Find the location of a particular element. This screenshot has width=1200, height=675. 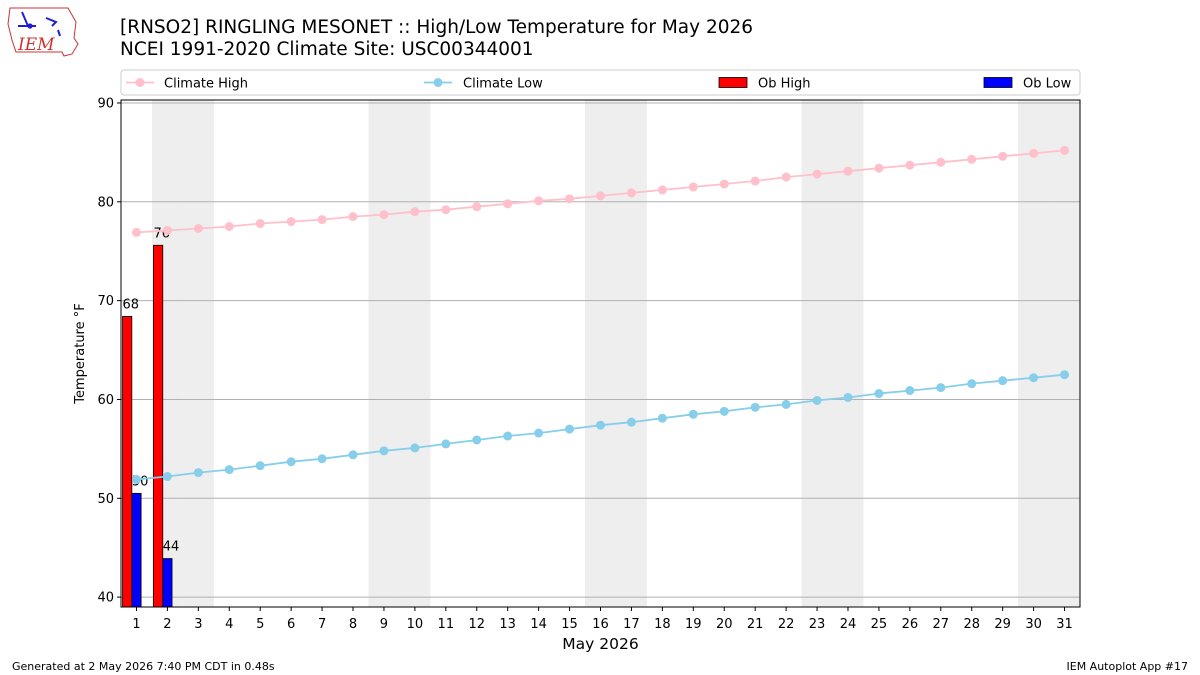

x-tick-label: 25 is located at coordinates (879, 624).